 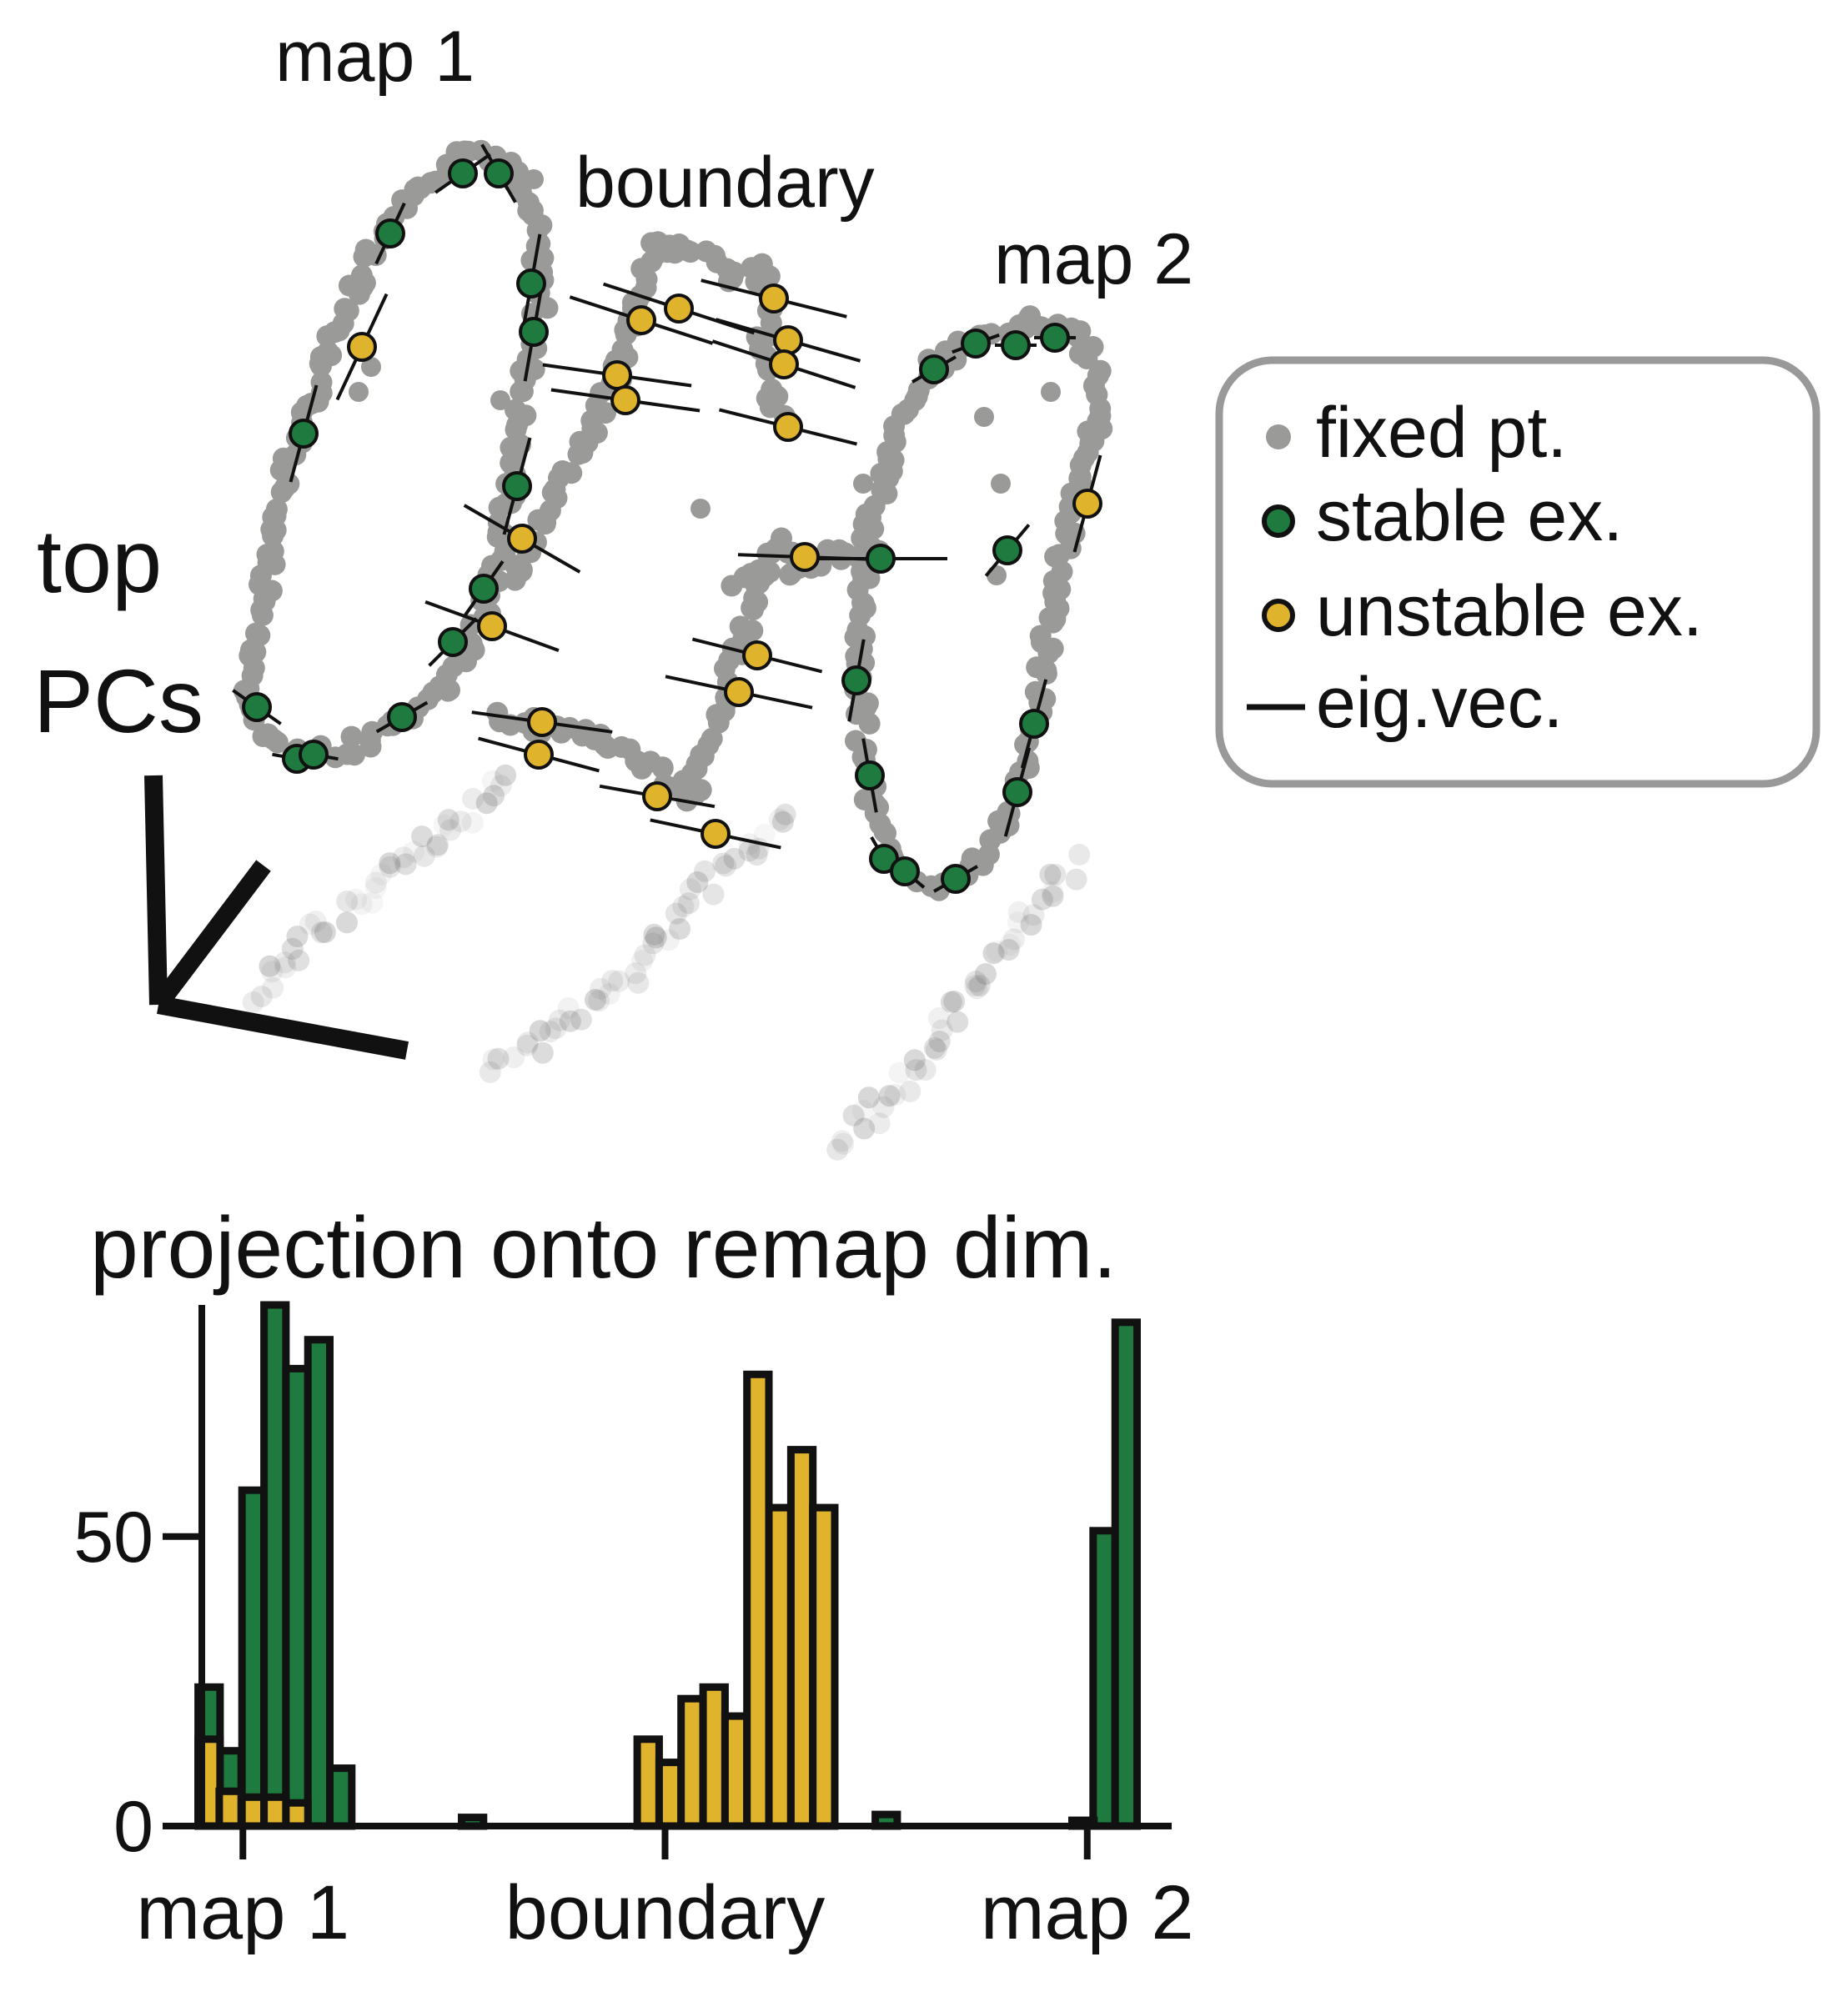 I want to click on pc-axis-diagonal, so click(x=211, y=936).